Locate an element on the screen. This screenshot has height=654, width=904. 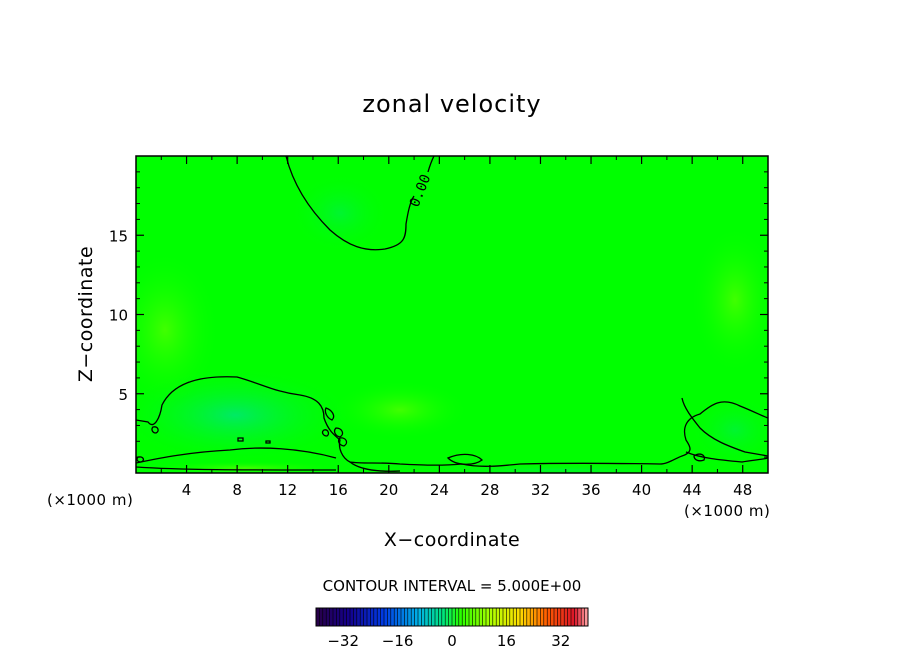
x-tick-label: 48 is located at coordinates (742, 490).